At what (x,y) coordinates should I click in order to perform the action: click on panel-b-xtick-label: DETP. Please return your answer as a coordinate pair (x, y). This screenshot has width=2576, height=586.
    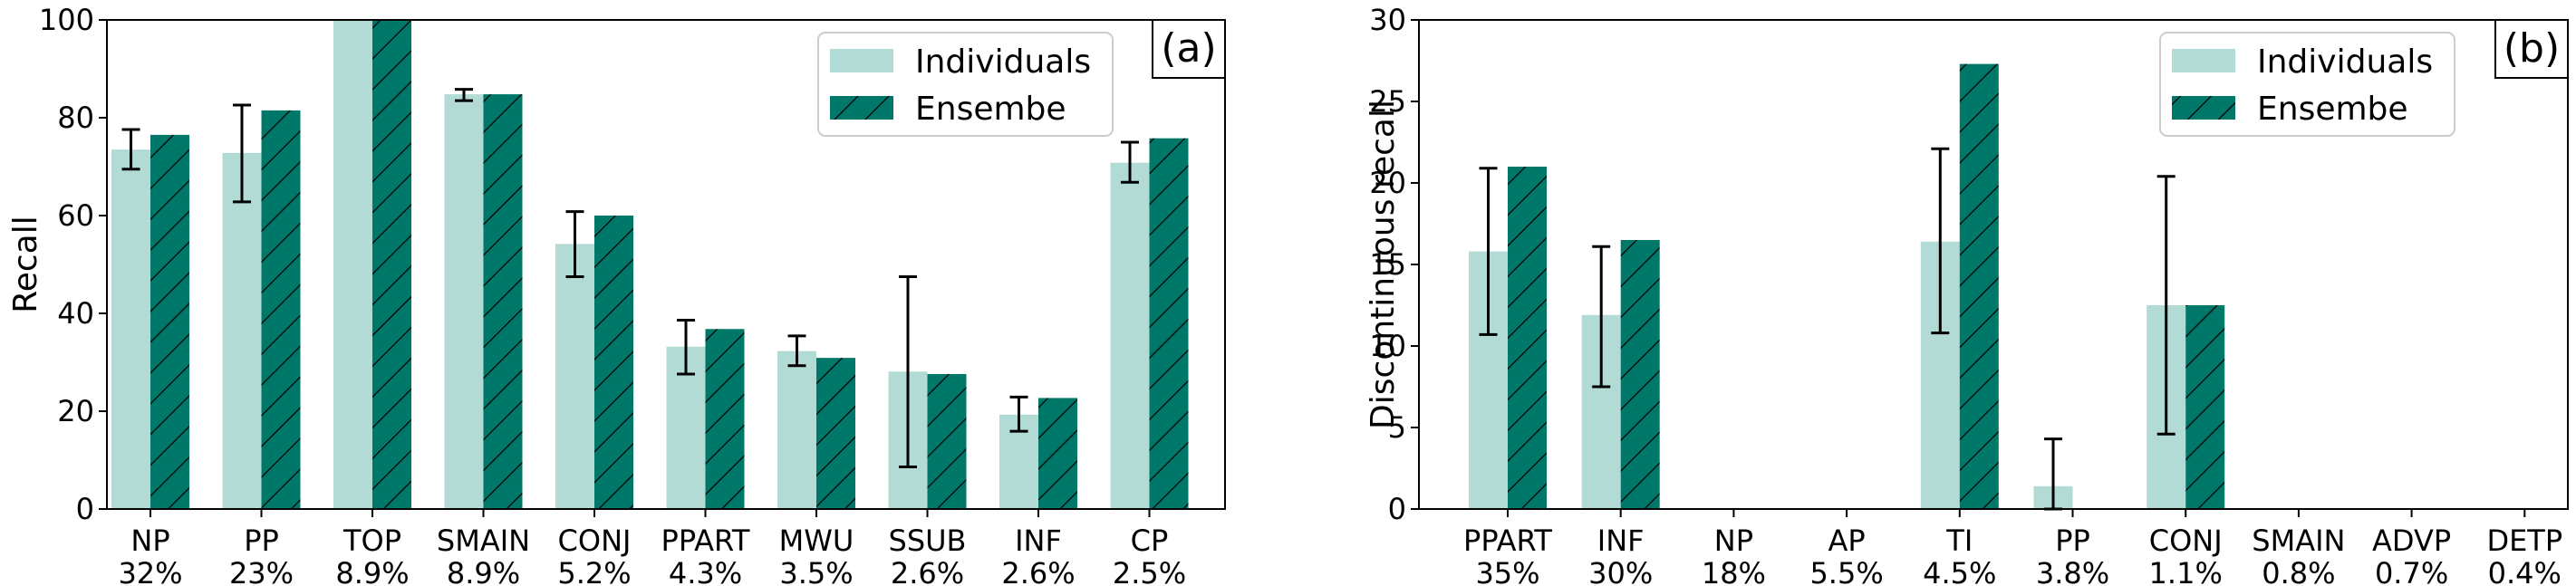
    Looking at the image, I should click on (2524, 541).